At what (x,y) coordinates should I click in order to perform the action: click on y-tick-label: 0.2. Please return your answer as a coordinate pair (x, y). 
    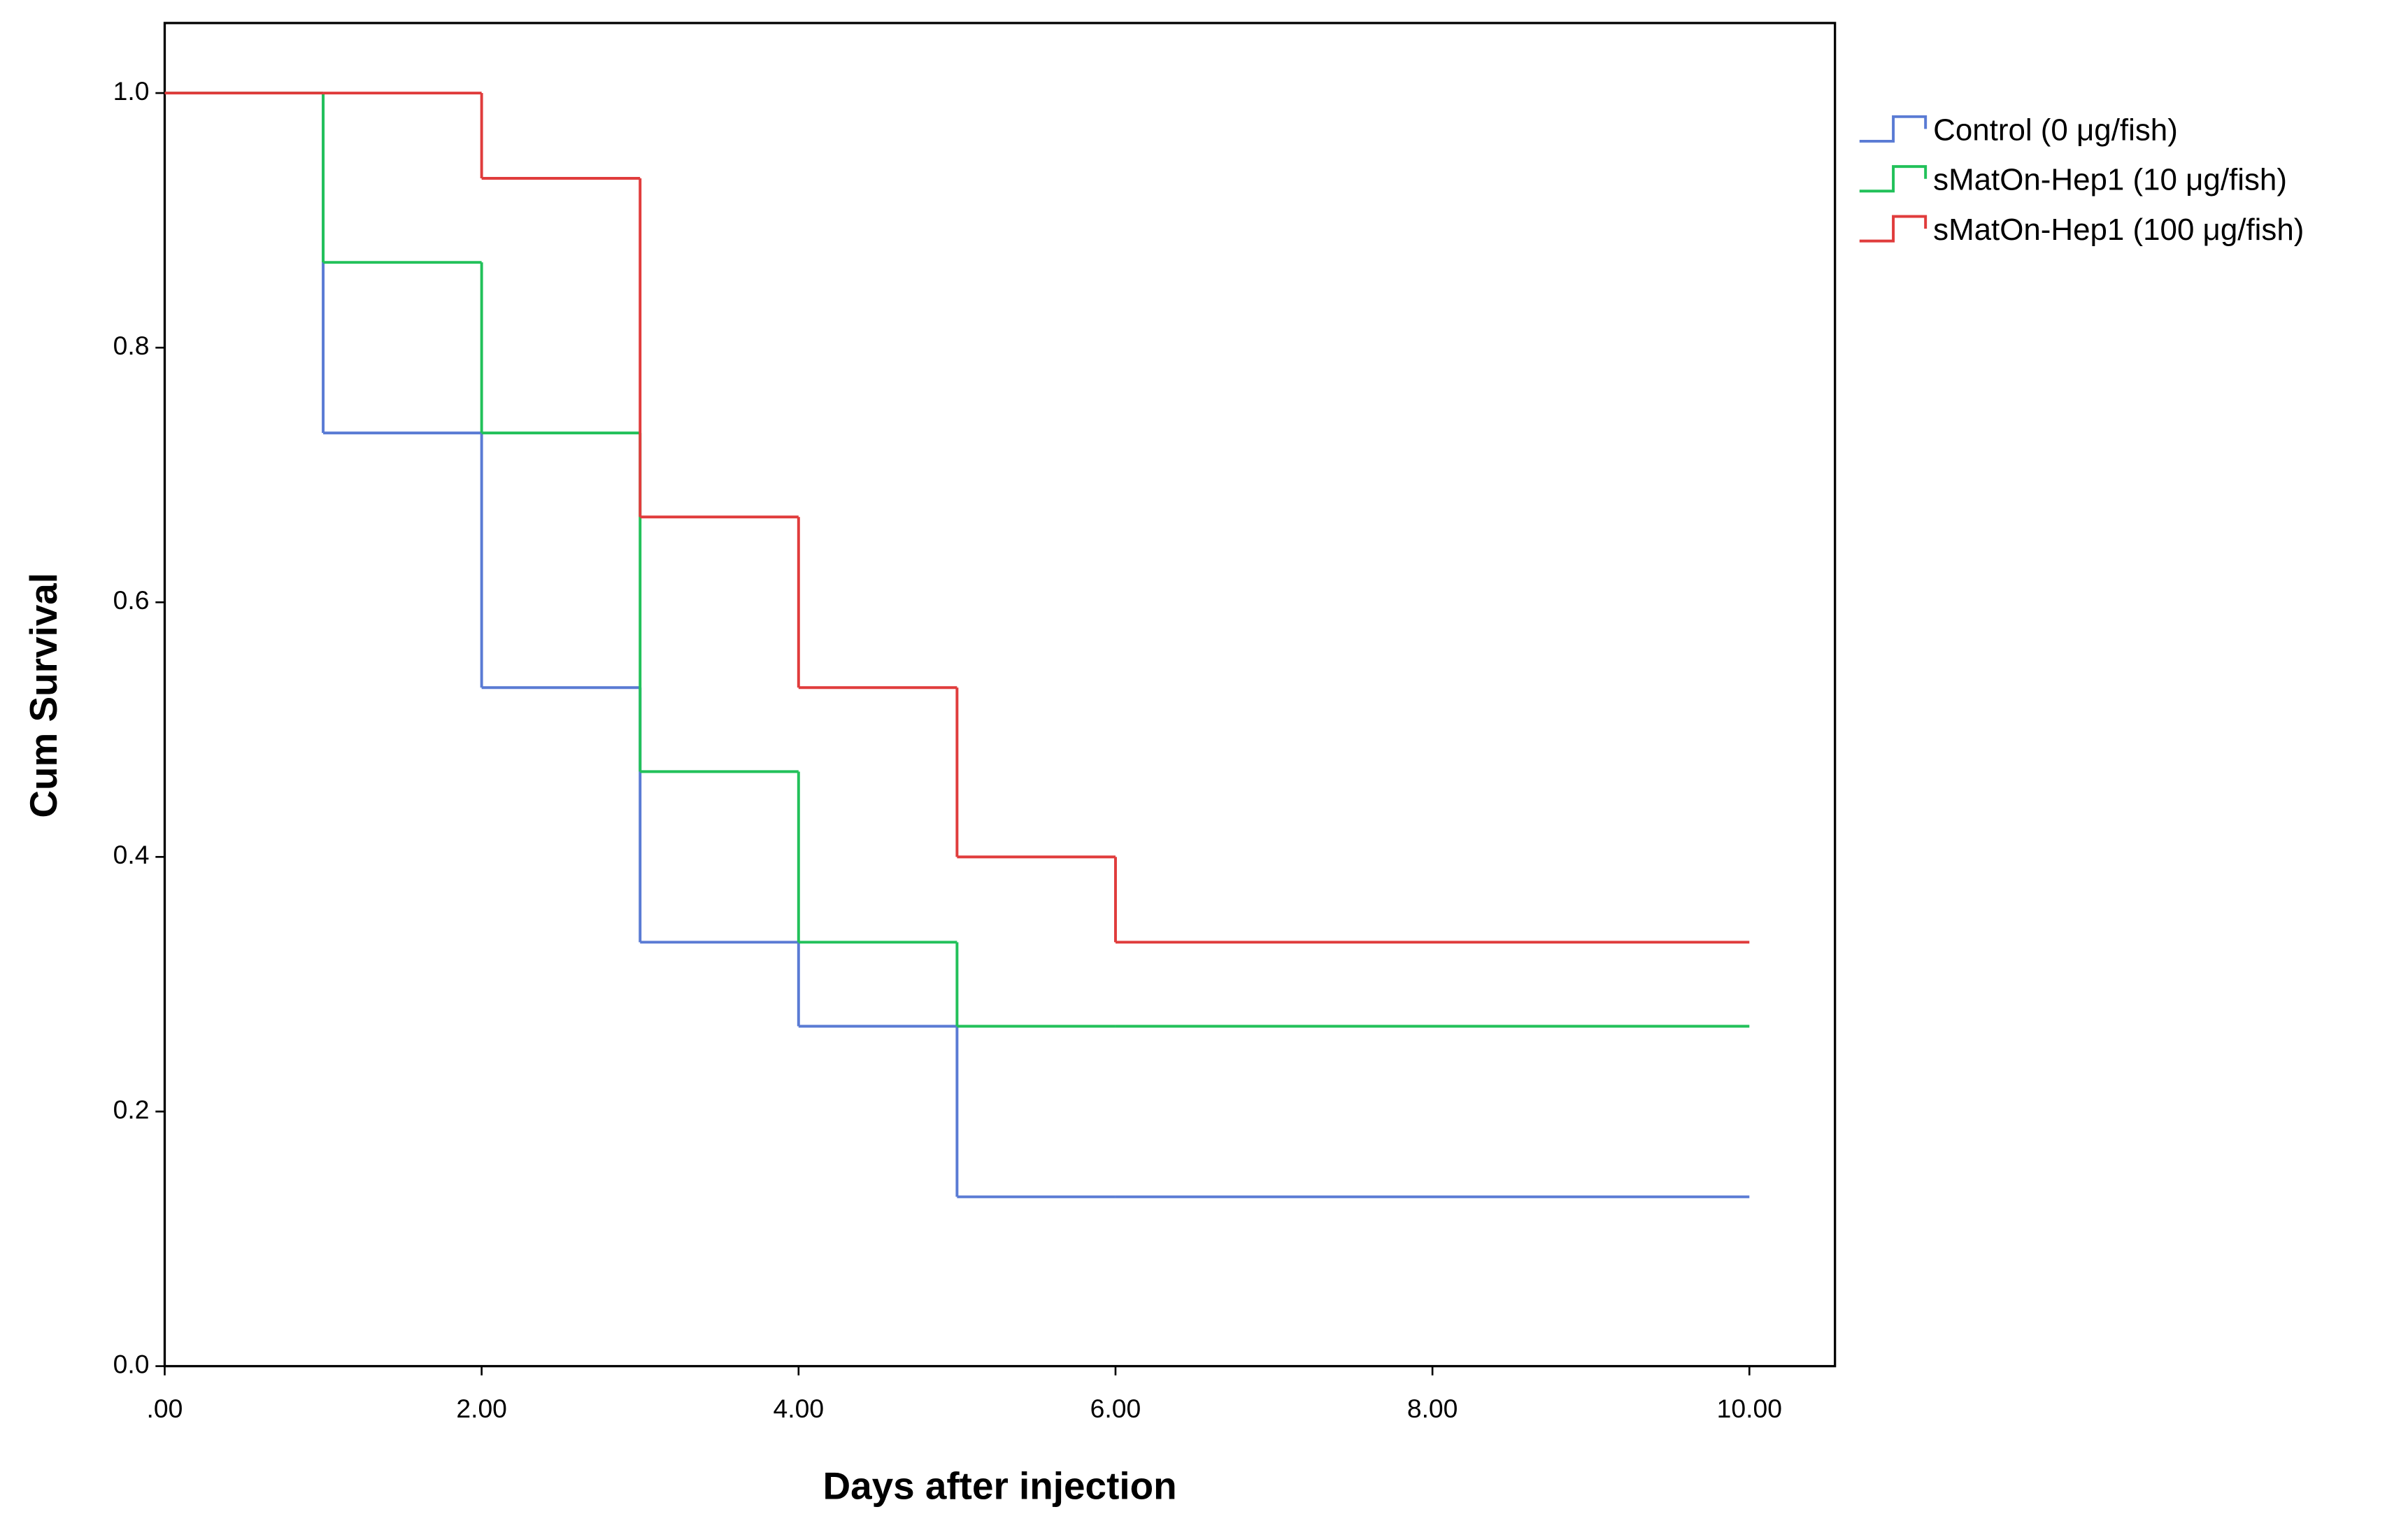
    Looking at the image, I should click on (131, 1109).